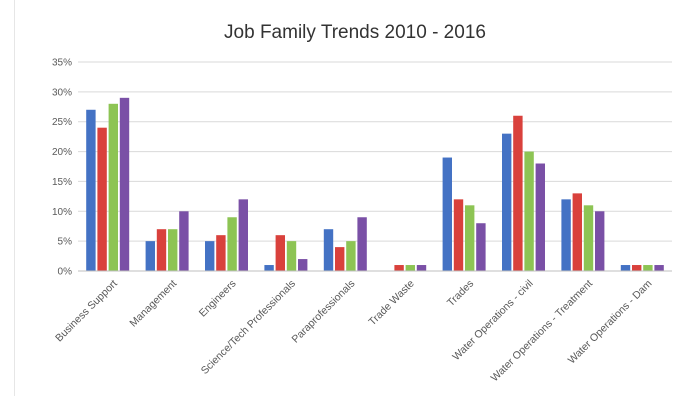 This screenshot has width=677, height=396. I want to click on x-category-label: Paraprofessionals, so click(324, 312).